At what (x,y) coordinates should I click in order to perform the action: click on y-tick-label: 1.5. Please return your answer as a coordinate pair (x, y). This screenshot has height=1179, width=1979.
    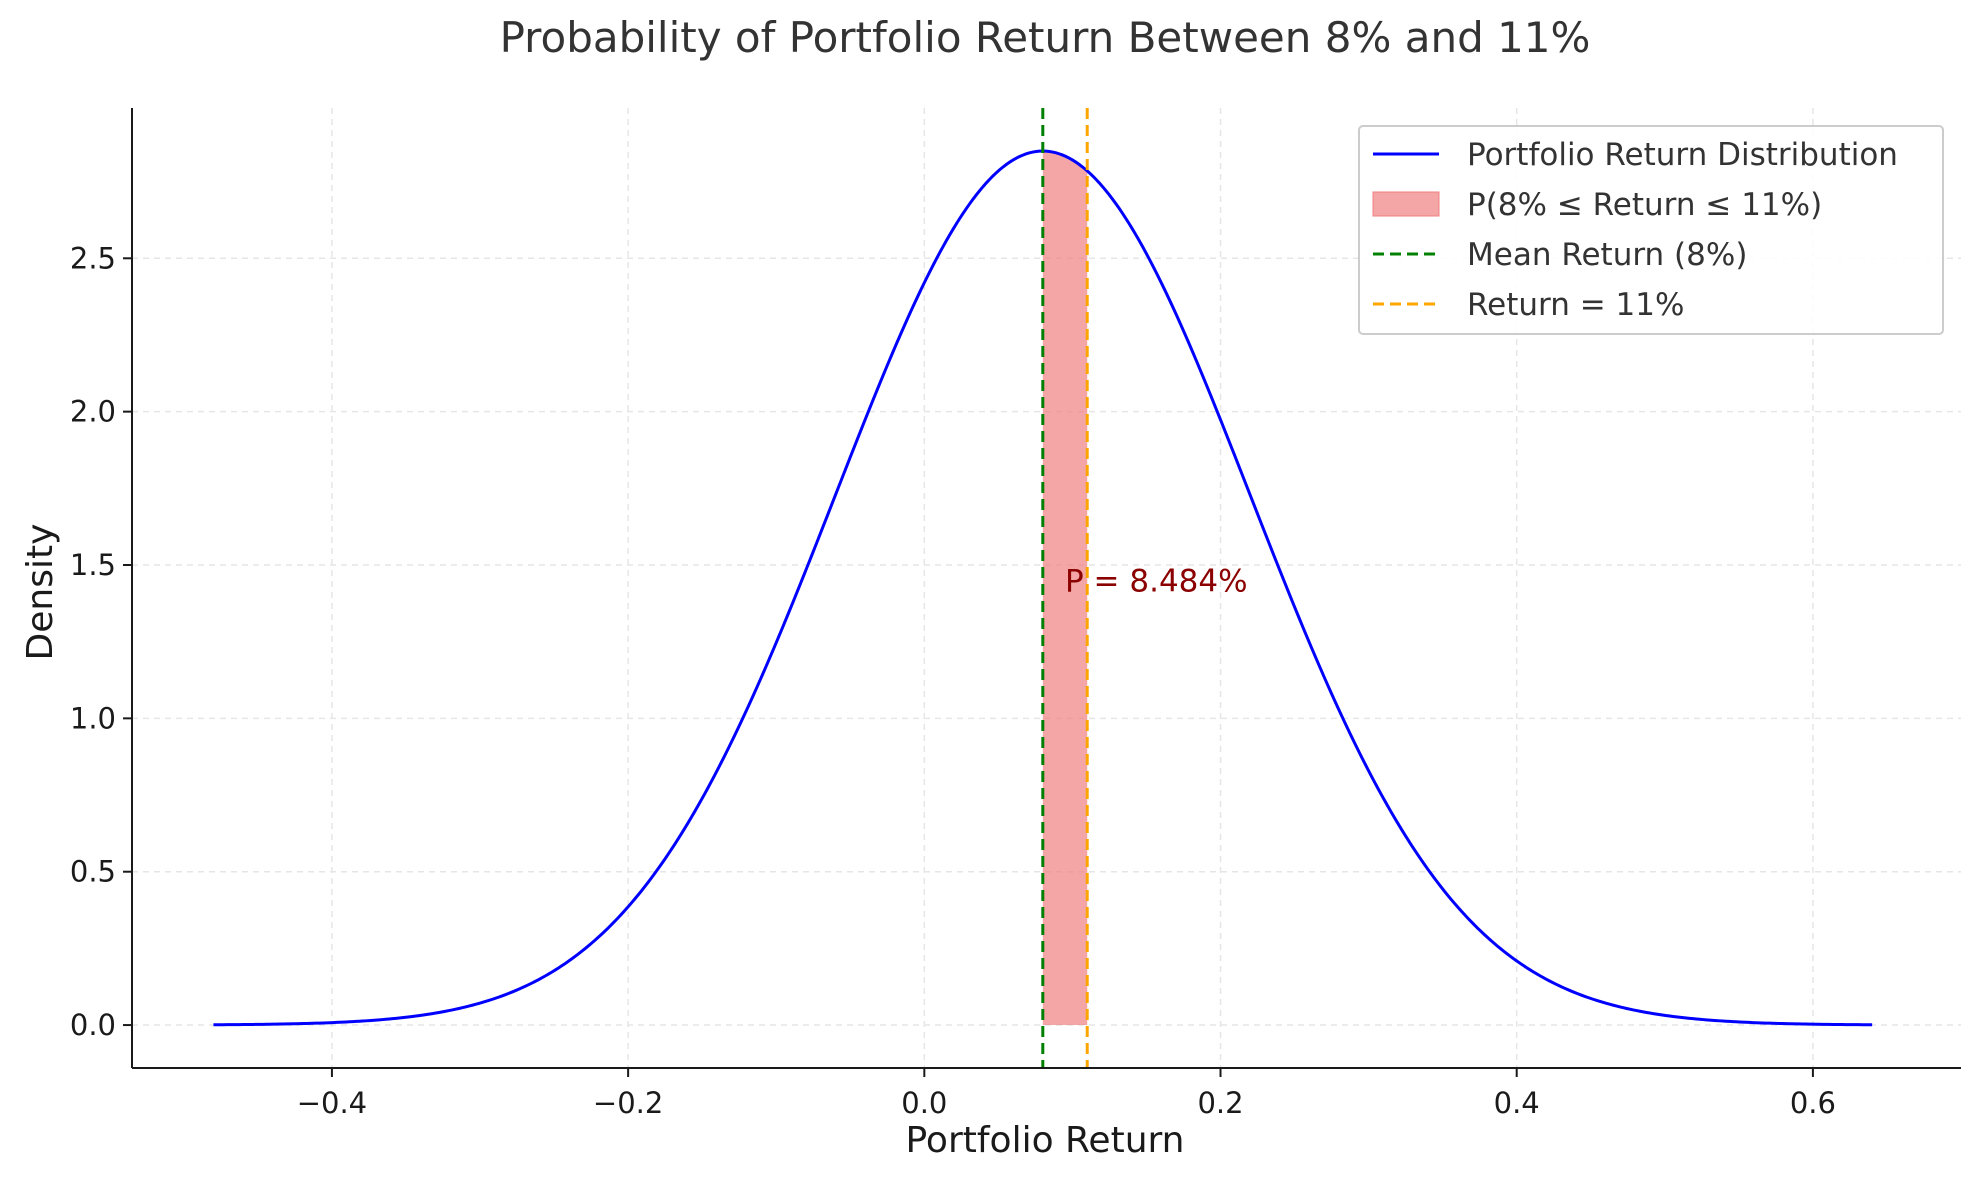
    Looking at the image, I should click on (93, 565).